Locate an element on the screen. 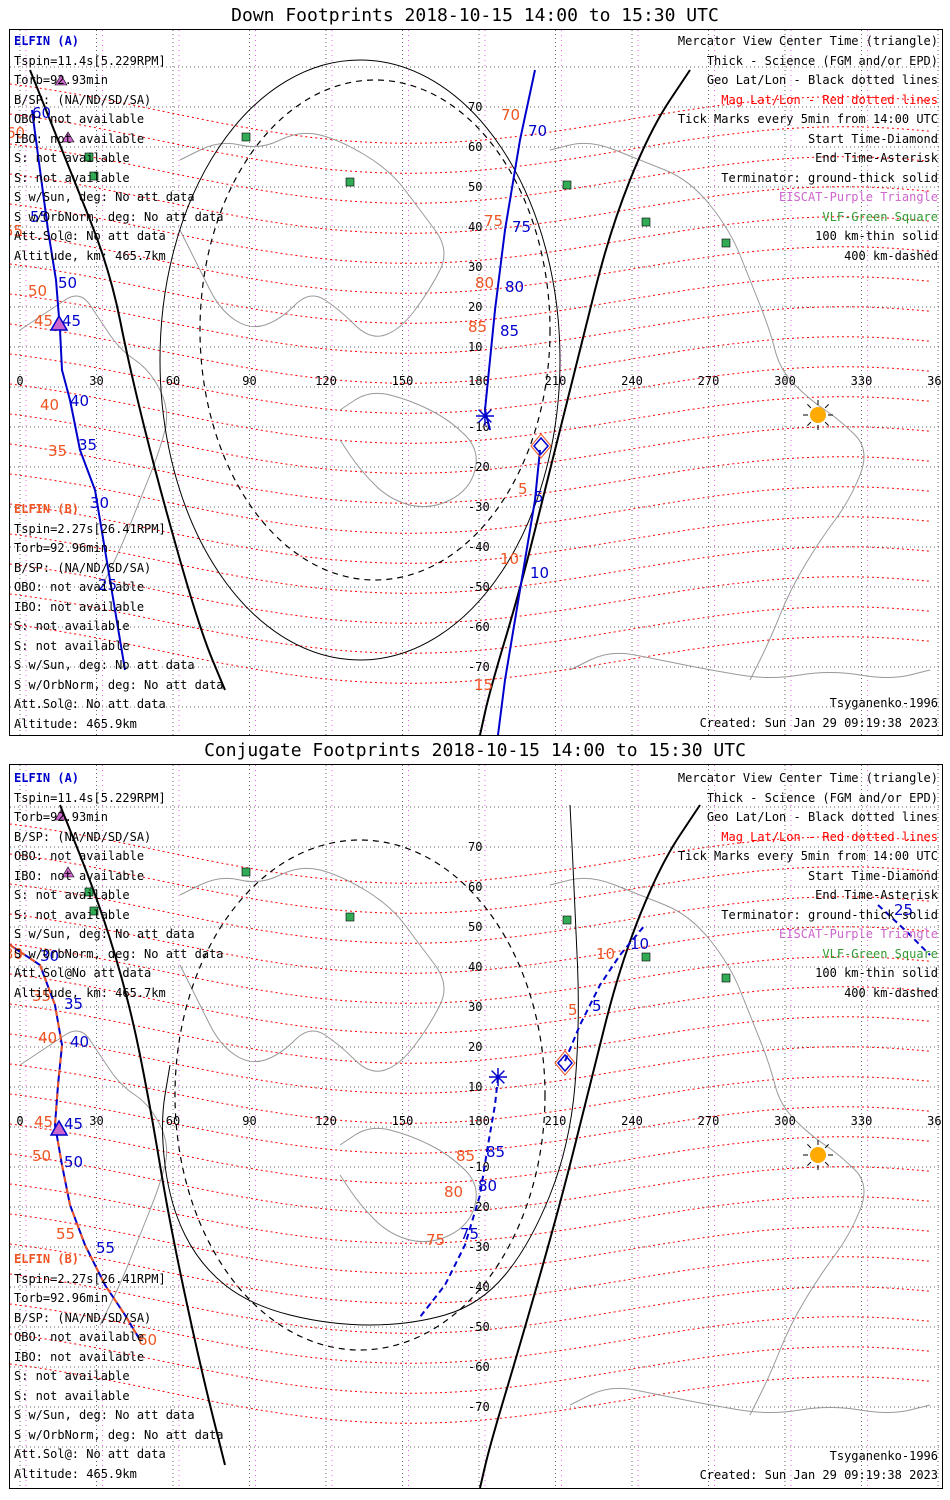 This screenshot has height=1500, width=950. elfin-b-conjugate-track is located at coordinates (904, 930).